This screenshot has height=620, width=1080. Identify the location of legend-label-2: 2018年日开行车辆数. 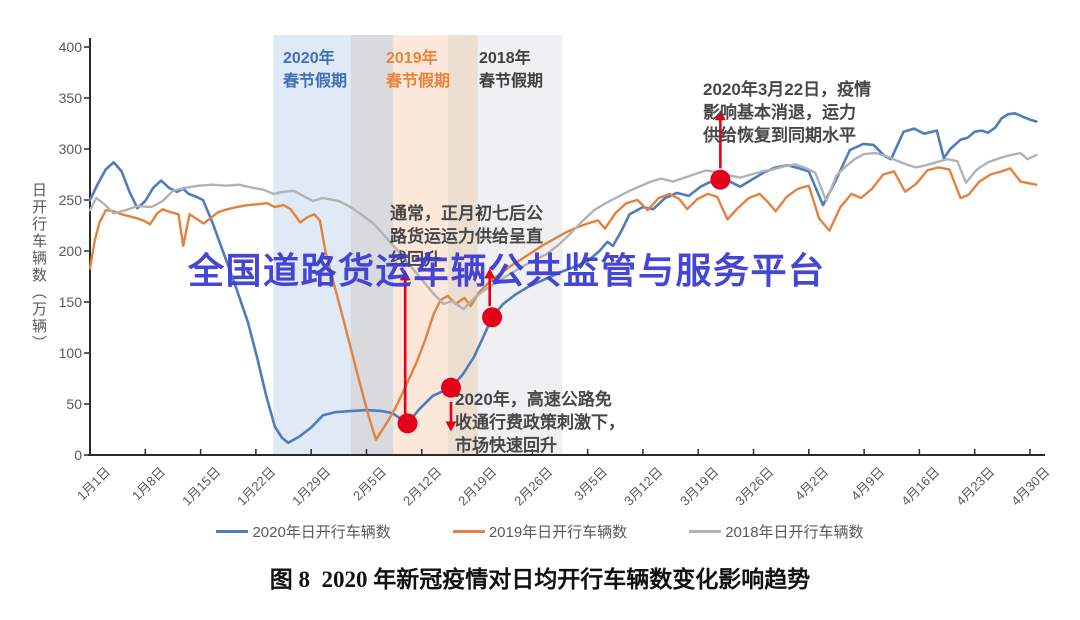
(794, 532).